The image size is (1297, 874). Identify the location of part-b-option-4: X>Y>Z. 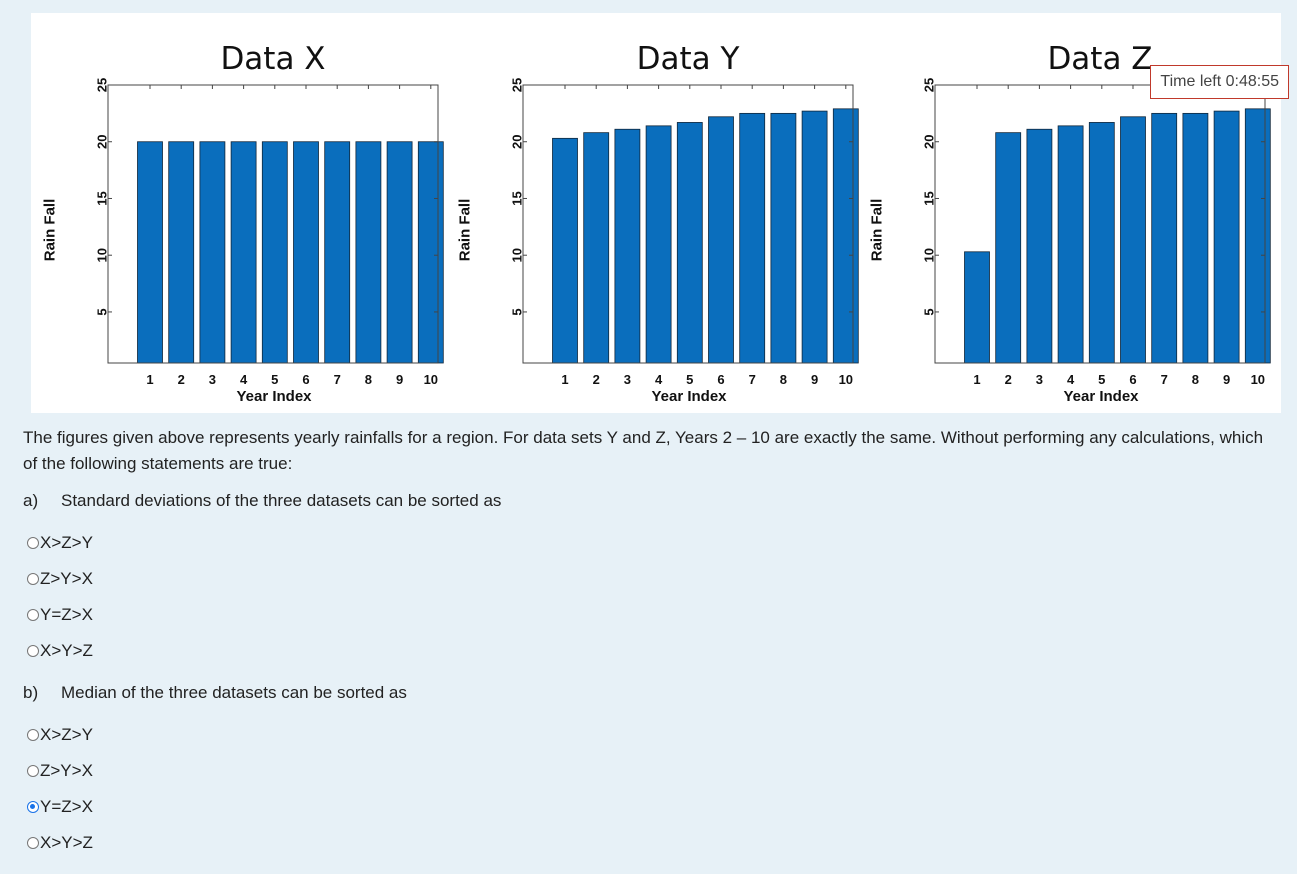
(650, 843).